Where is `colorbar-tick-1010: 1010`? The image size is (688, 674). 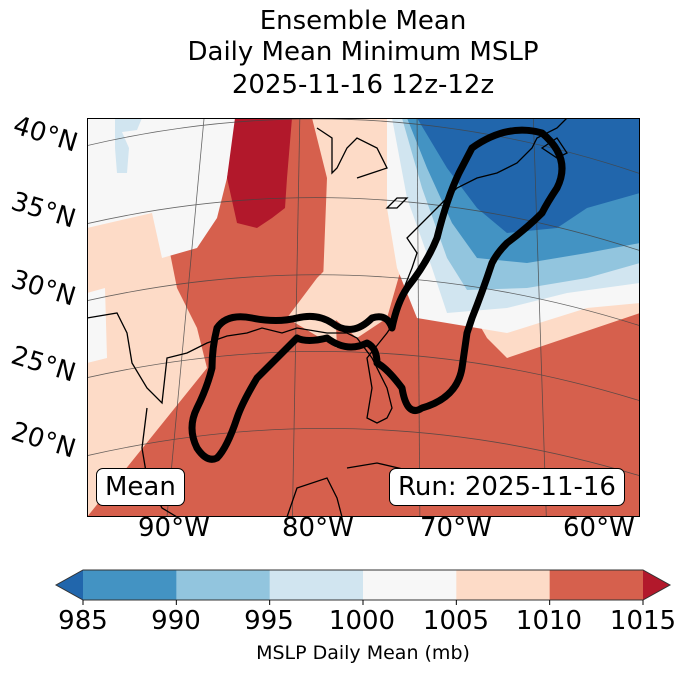
colorbar-tick-1010: 1010 is located at coordinates (549, 621).